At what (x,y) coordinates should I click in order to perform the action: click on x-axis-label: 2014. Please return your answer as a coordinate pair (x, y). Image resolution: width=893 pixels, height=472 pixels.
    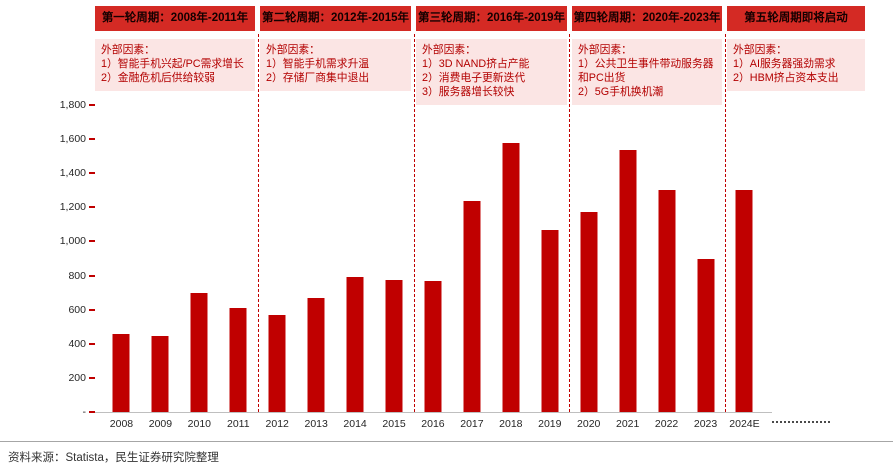
    Looking at the image, I should click on (355, 424).